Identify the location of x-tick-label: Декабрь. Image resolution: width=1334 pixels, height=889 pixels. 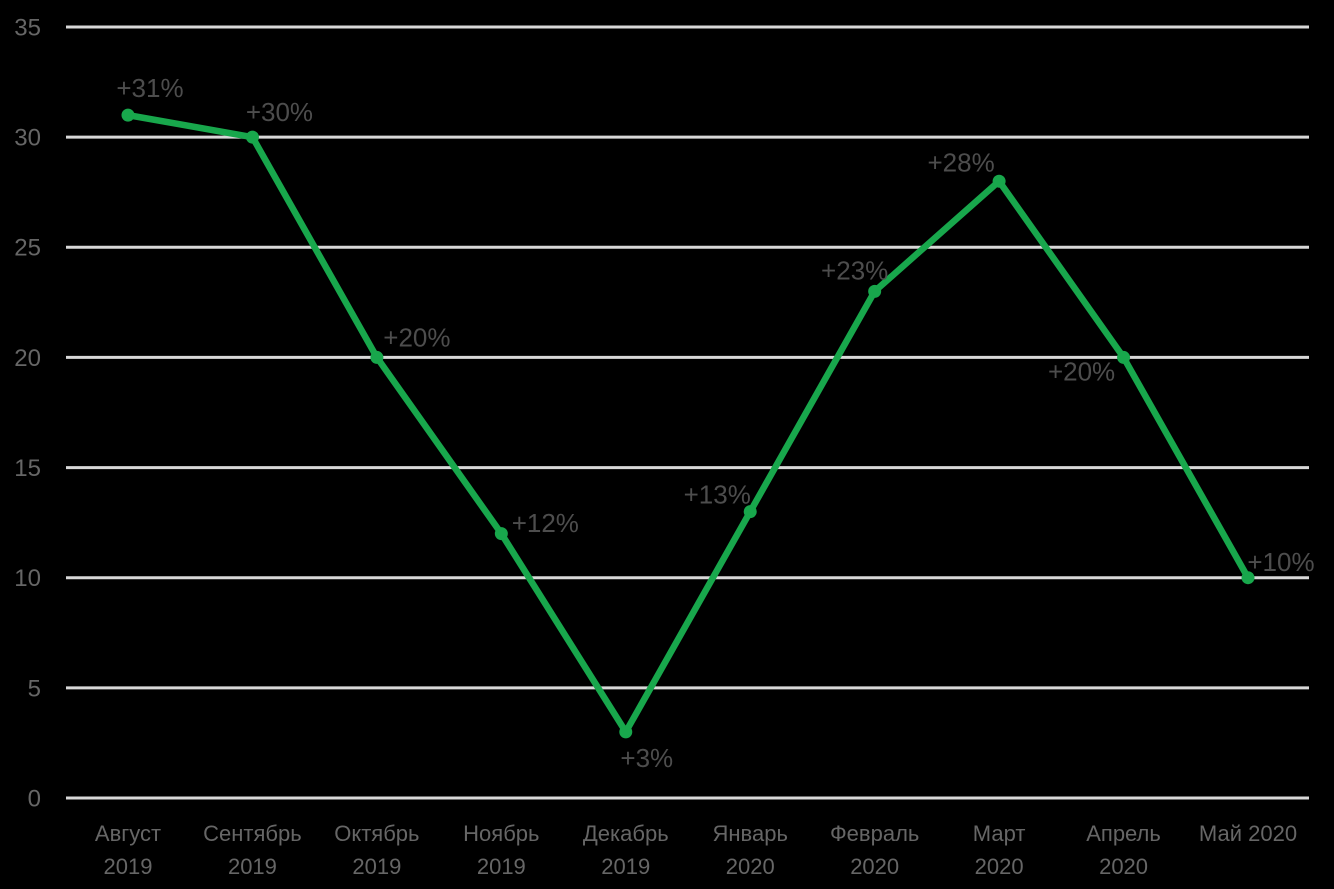
(626, 833).